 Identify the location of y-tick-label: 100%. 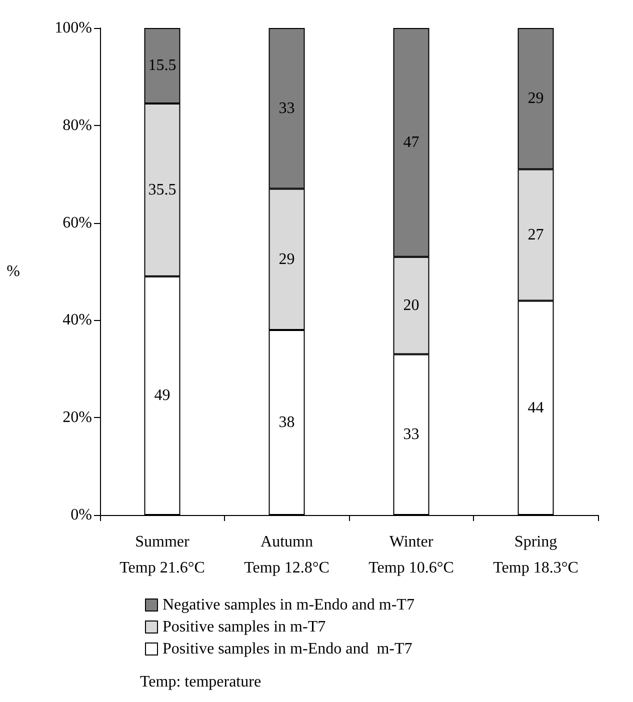
(73, 28).